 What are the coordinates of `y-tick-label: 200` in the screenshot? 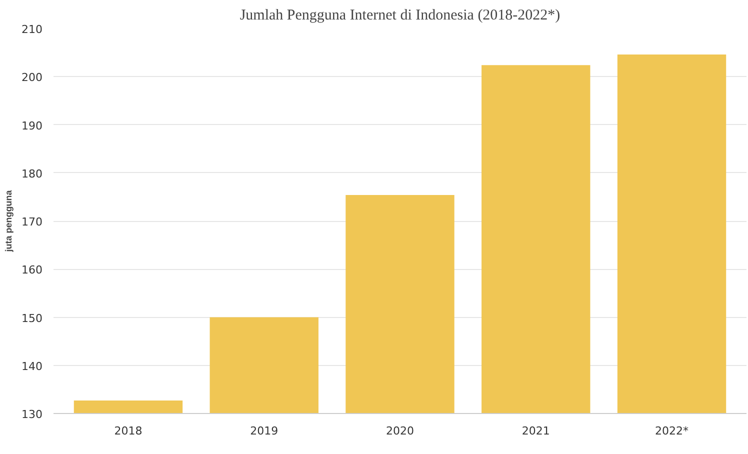 It's located at (32, 77).